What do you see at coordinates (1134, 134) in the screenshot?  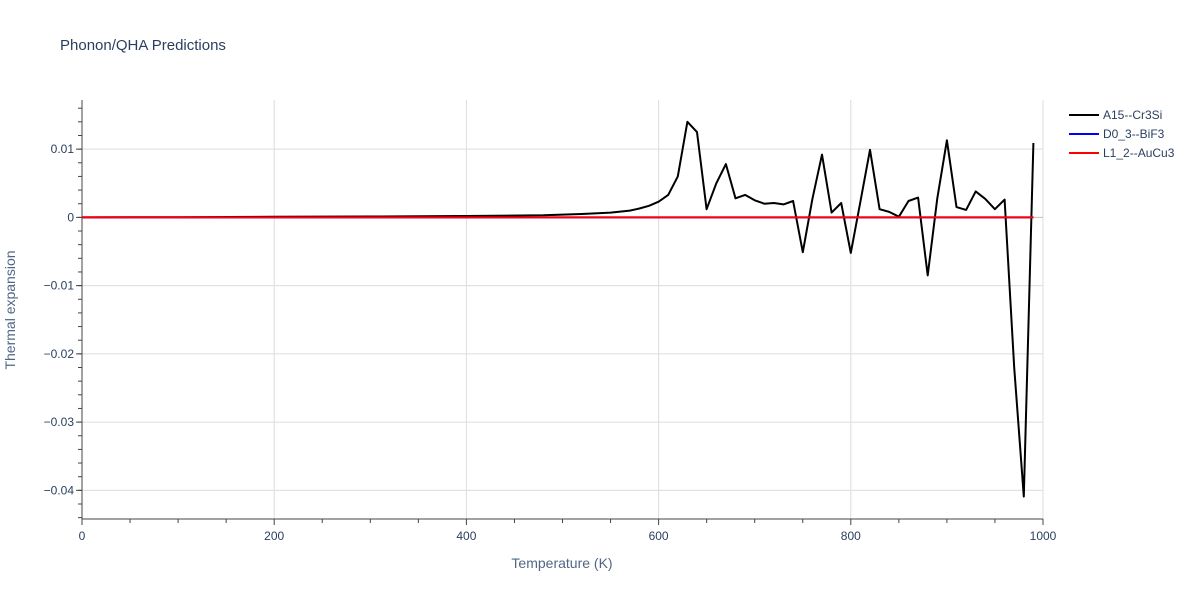 I see `legend-label: D0_3--BiF3` at bounding box center [1134, 134].